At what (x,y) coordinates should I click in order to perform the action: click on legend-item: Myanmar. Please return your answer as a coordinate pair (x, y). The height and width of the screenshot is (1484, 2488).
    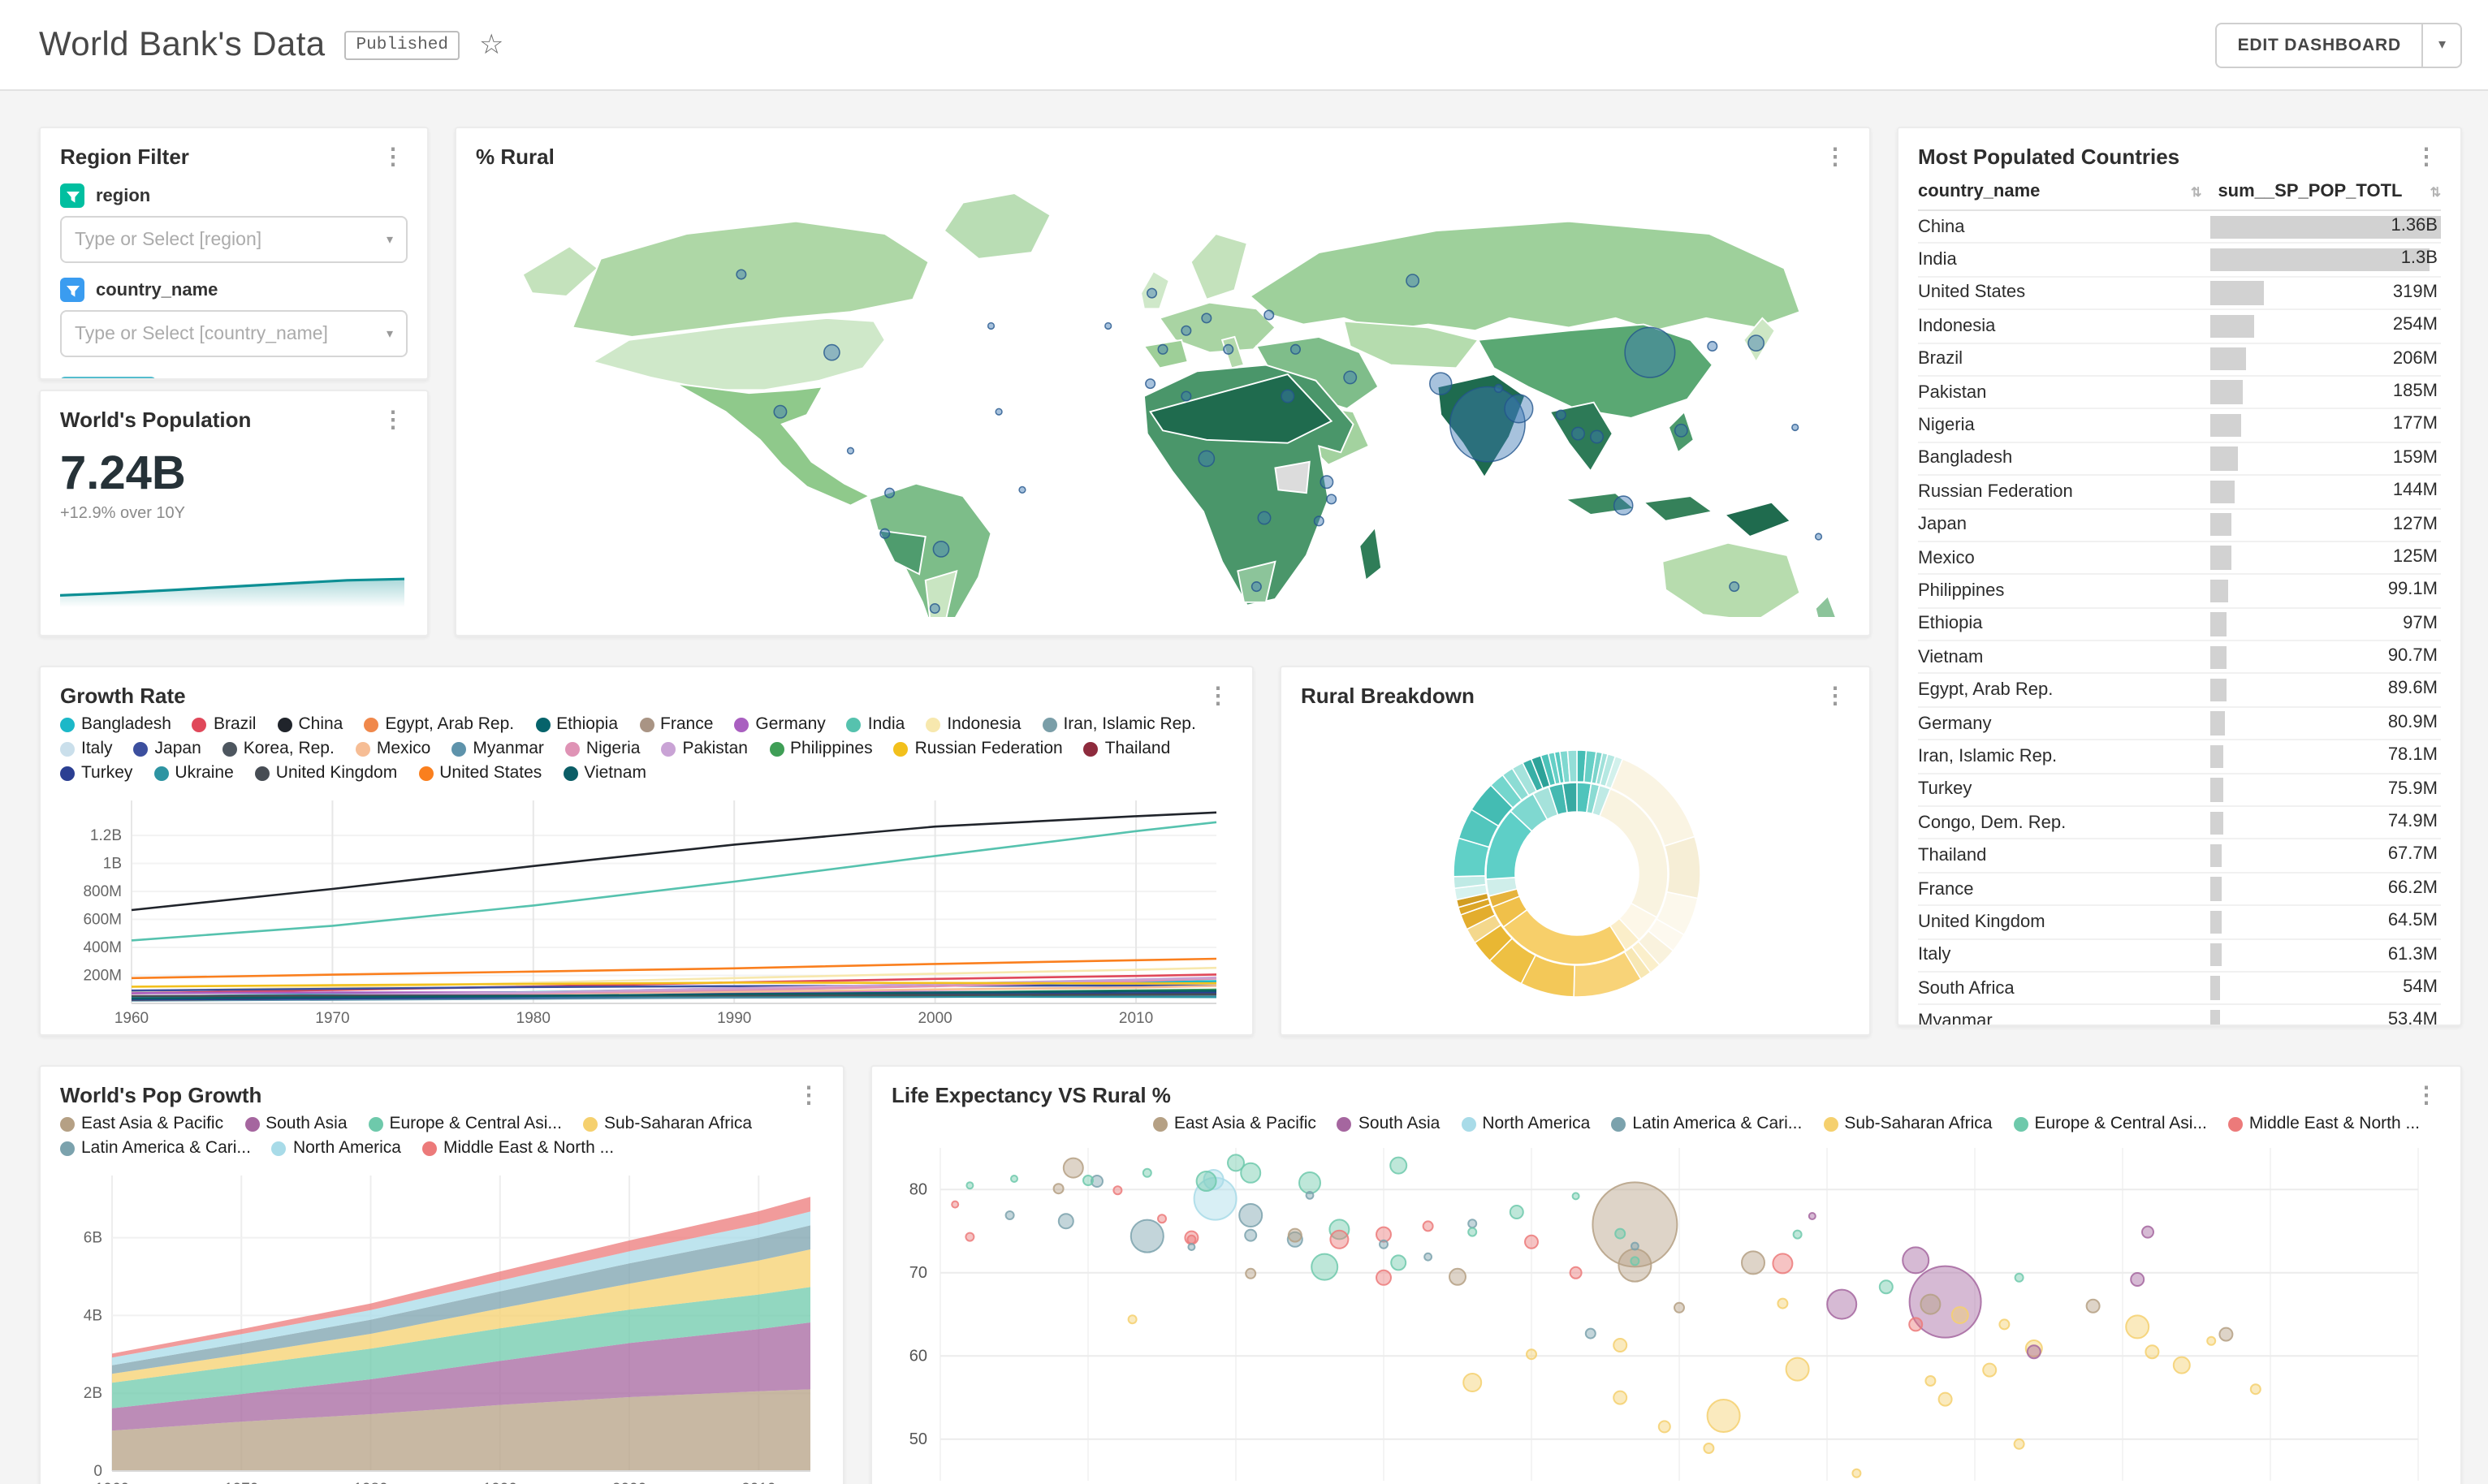
    Looking at the image, I should click on (497, 748).